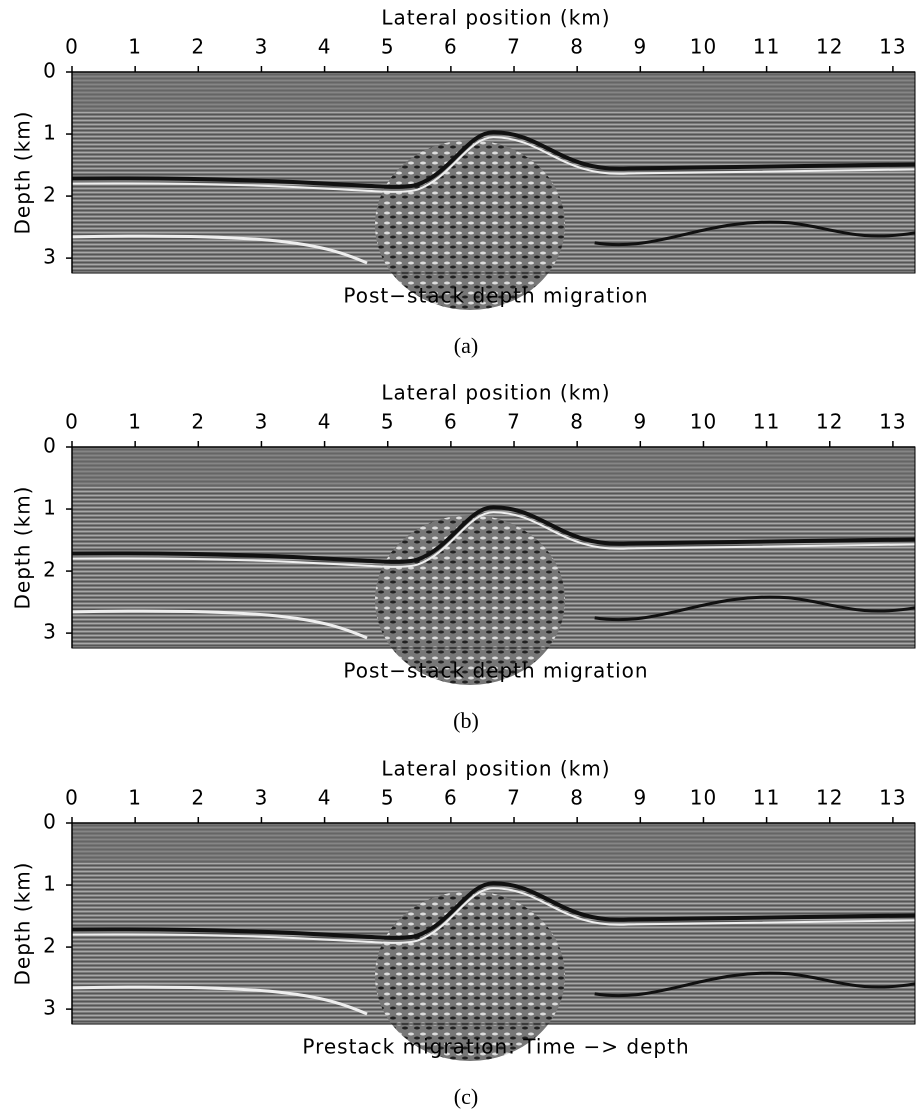  What do you see at coordinates (466, 345) in the screenshot?
I see `panel-label: (a)` at bounding box center [466, 345].